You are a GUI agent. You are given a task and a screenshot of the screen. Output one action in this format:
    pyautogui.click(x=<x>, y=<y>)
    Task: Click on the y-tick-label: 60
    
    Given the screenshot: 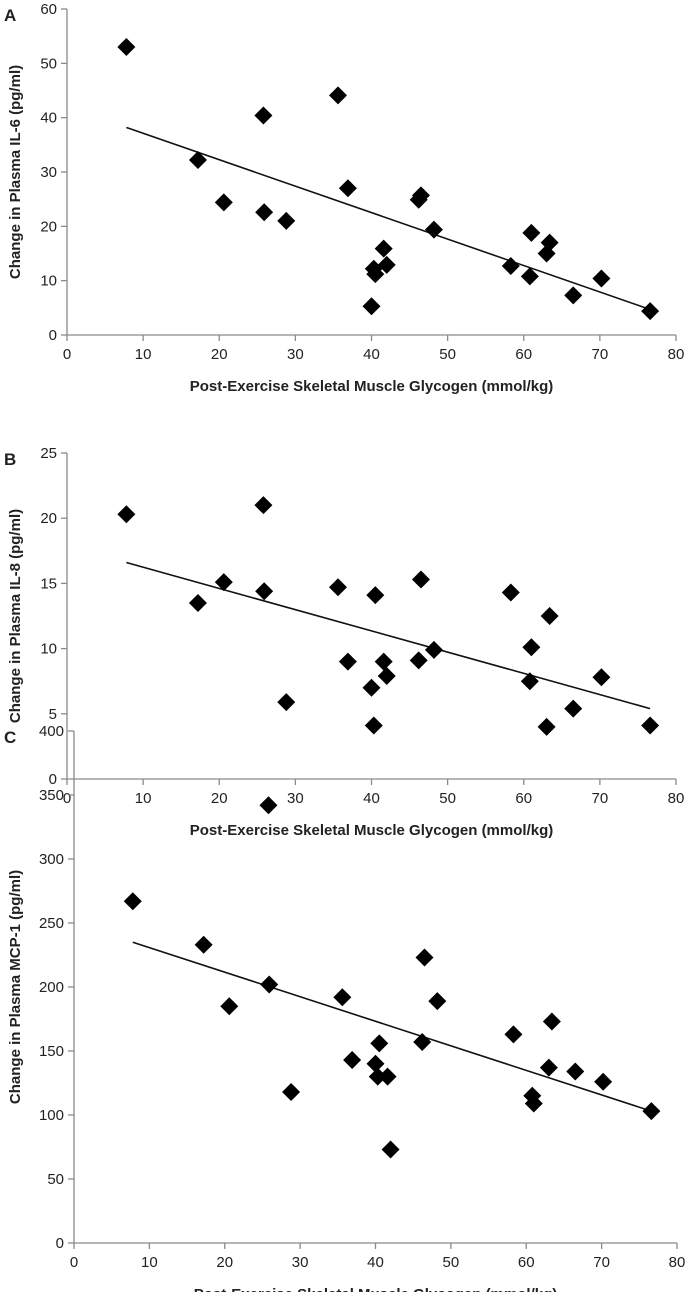 What is the action you would take?
    pyautogui.click(x=48, y=9)
    